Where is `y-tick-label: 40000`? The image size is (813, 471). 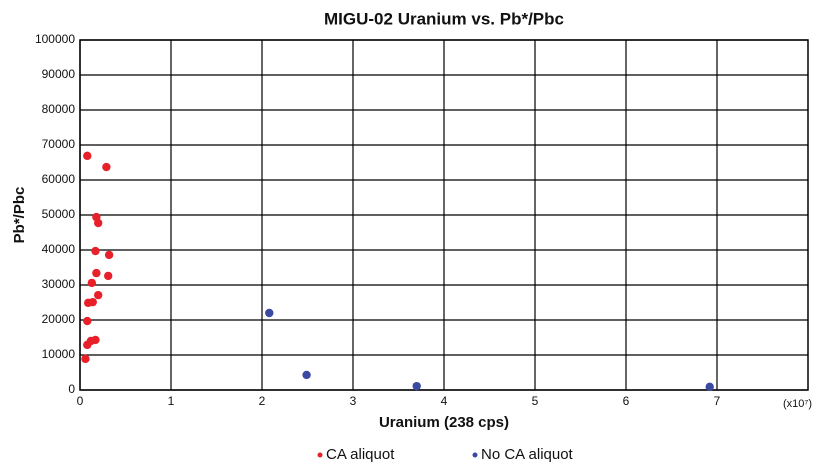
y-tick-label: 40000 is located at coordinates (59, 249).